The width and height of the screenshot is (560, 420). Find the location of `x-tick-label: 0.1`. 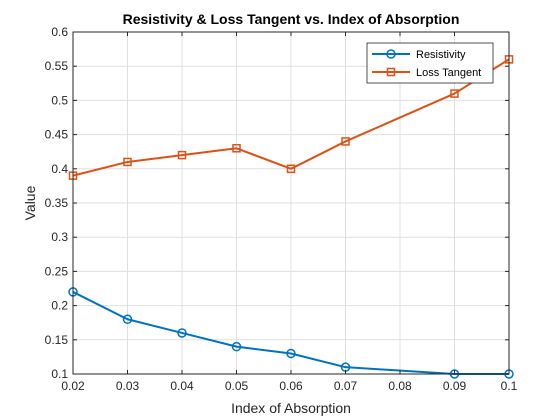

x-tick-label: 0.1 is located at coordinates (509, 386).